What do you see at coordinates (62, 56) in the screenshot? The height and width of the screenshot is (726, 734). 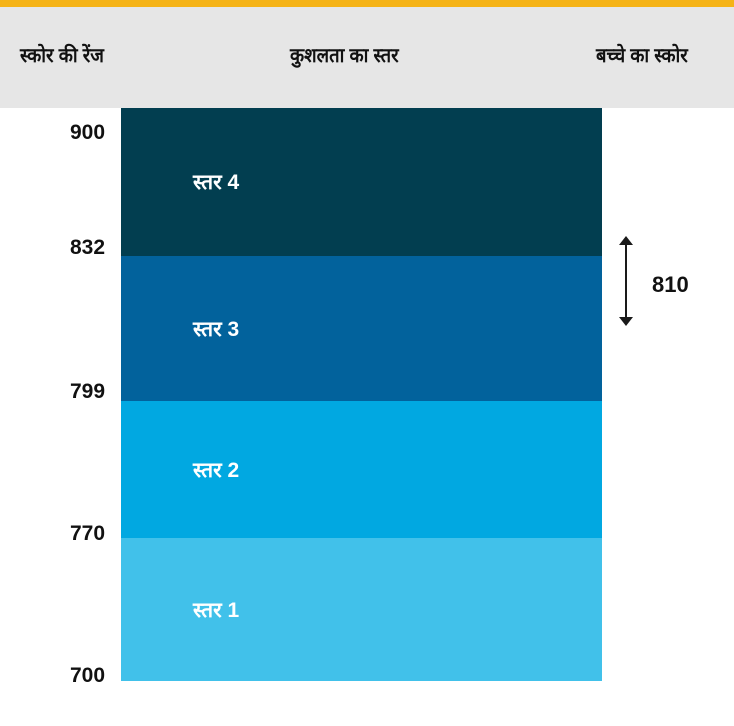 I see `score-range-header: स्कोर की रेंज` at bounding box center [62, 56].